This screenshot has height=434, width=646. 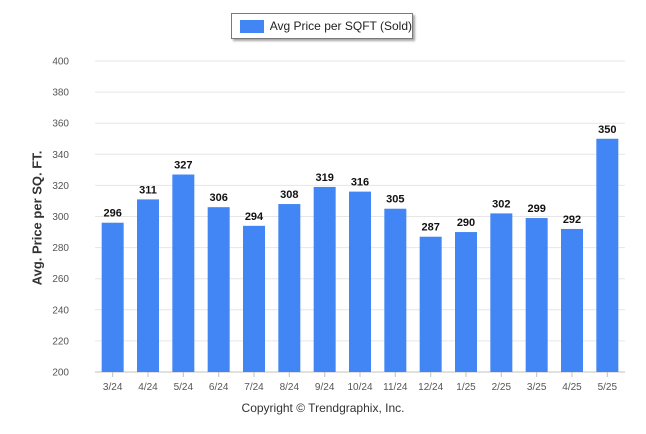 What do you see at coordinates (252, 26) in the screenshot?
I see `legend-swatch` at bounding box center [252, 26].